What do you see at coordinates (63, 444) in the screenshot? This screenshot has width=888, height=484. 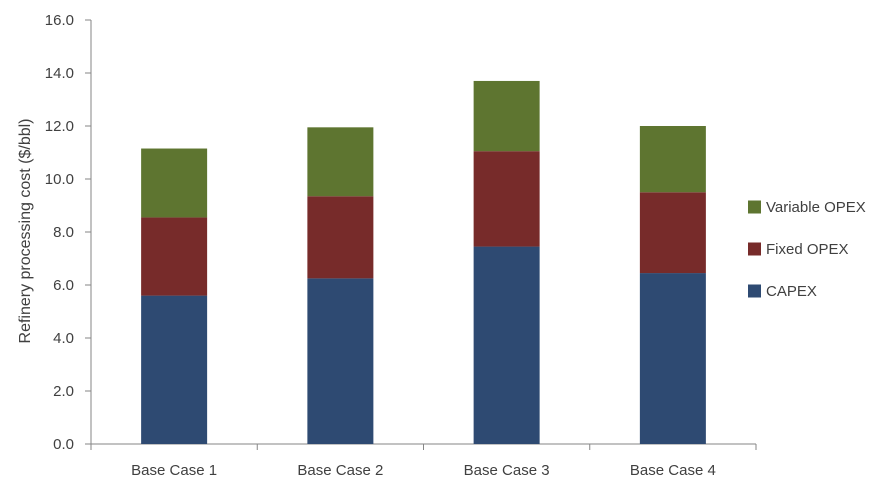 I see `y-tick-label: 0.0` at bounding box center [63, 444].